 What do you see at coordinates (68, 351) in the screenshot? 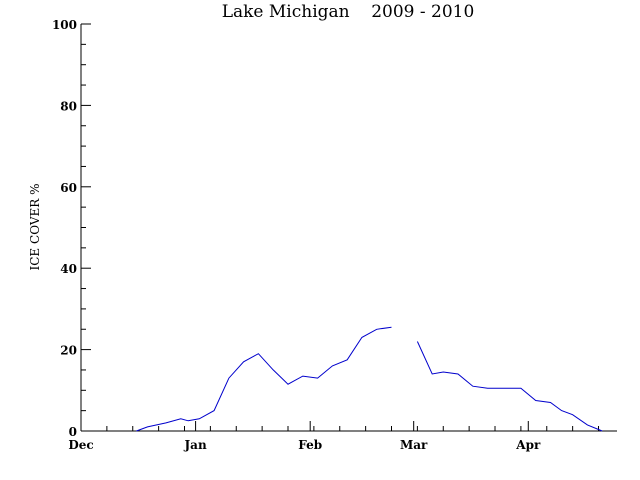
I see `y-tick-label: 20` at bounding box center [68, 351].